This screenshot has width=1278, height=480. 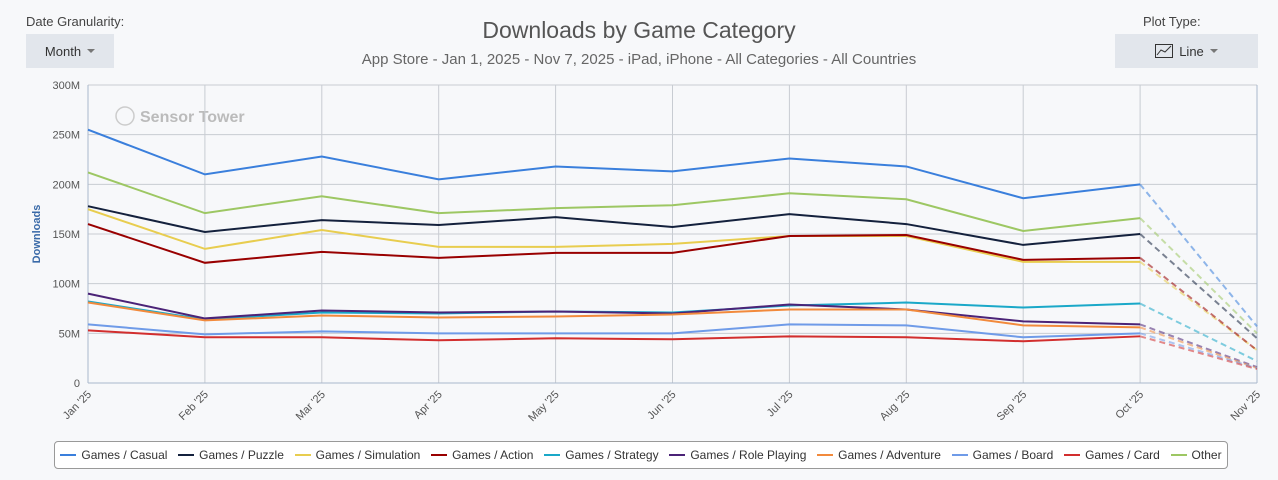 What do you see at coordinates (66, 185) in the screenshot?
I see `y-tick-label: 200M` at bounding box center [66, 185].